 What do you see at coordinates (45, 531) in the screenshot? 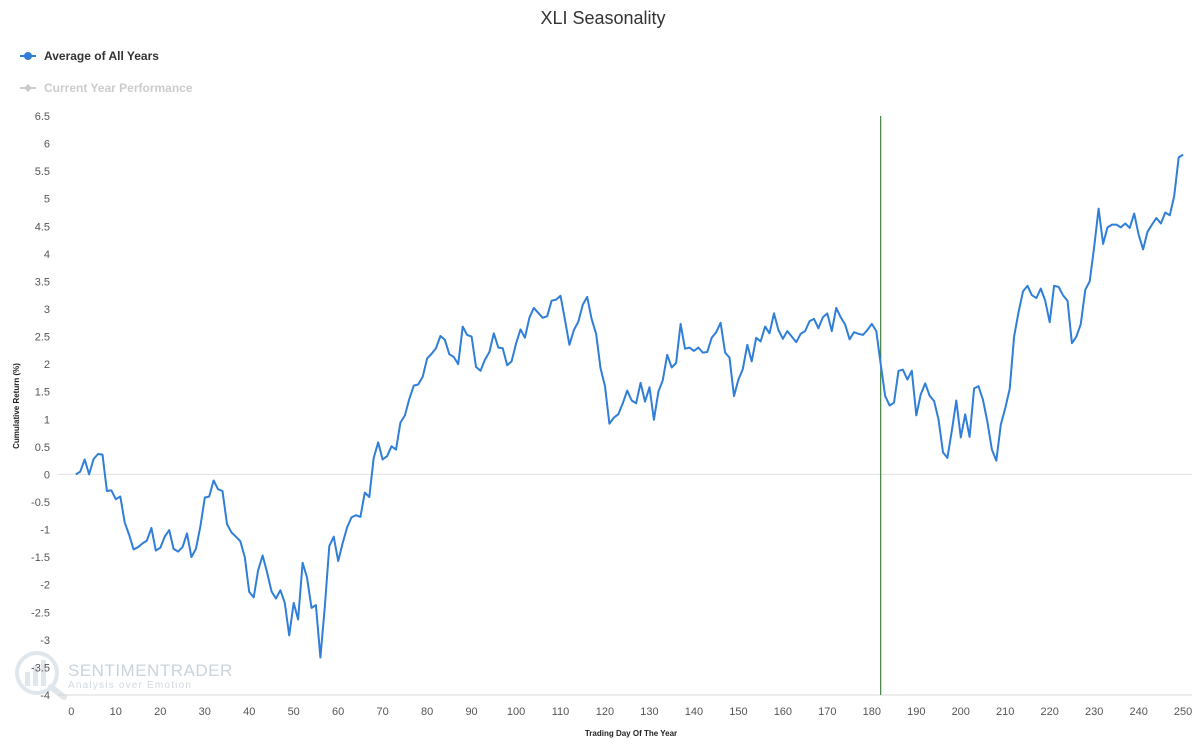
I see `y-tick-label: -1` at bounding box center [45, 531].